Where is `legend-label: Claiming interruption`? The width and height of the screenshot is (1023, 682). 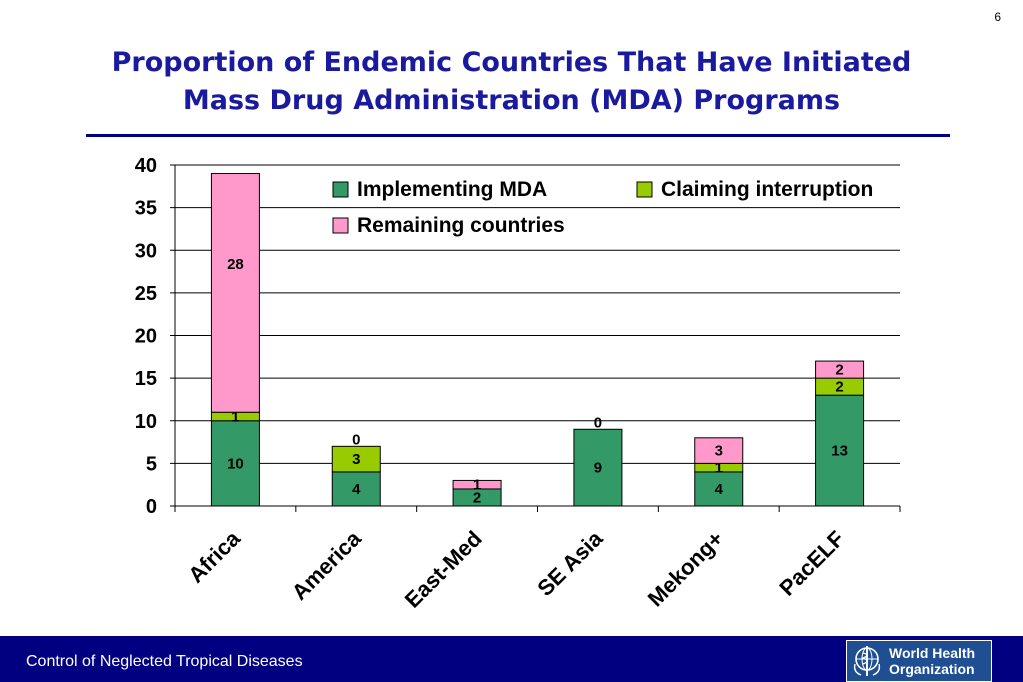 legend-label: Claiming interruption is located at coordinates (767, 189).